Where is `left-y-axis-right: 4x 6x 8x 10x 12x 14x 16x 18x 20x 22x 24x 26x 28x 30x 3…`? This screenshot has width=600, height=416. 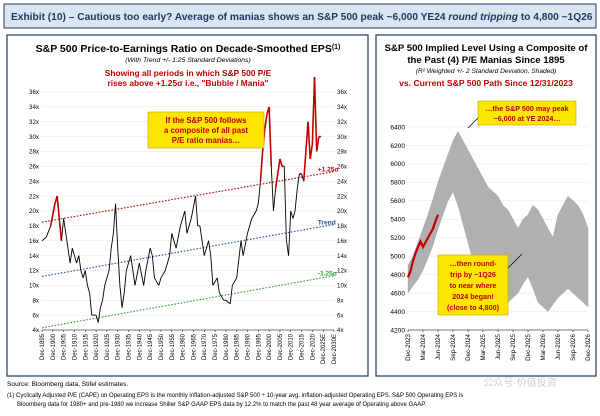 left-y-axis-right: 4x 6x 8x 10x 12x 14x 16x 18x 20x 22x 24x 26x 28x 30x 3… is located at coordinates (342, 211).